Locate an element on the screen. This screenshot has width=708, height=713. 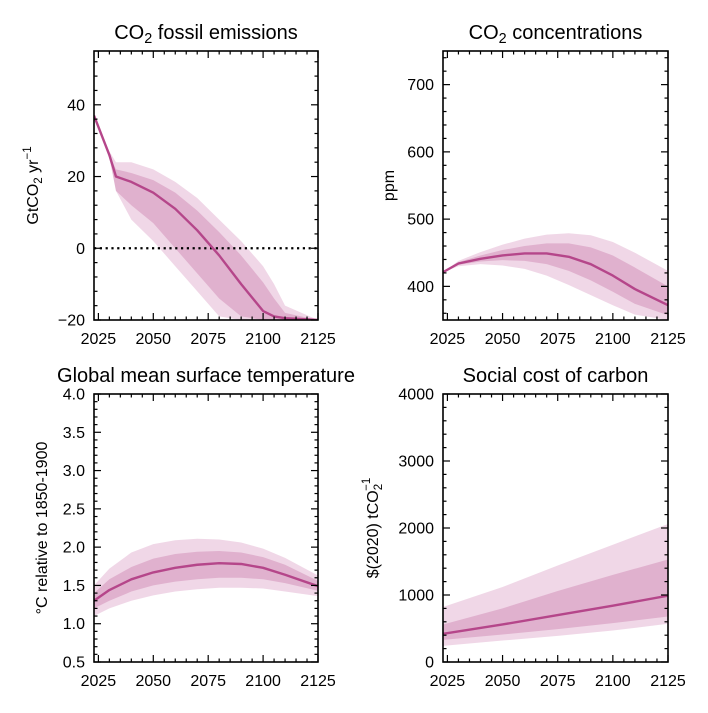
chart-title: Global mean surface temperature is located at coordinates (206, 376).